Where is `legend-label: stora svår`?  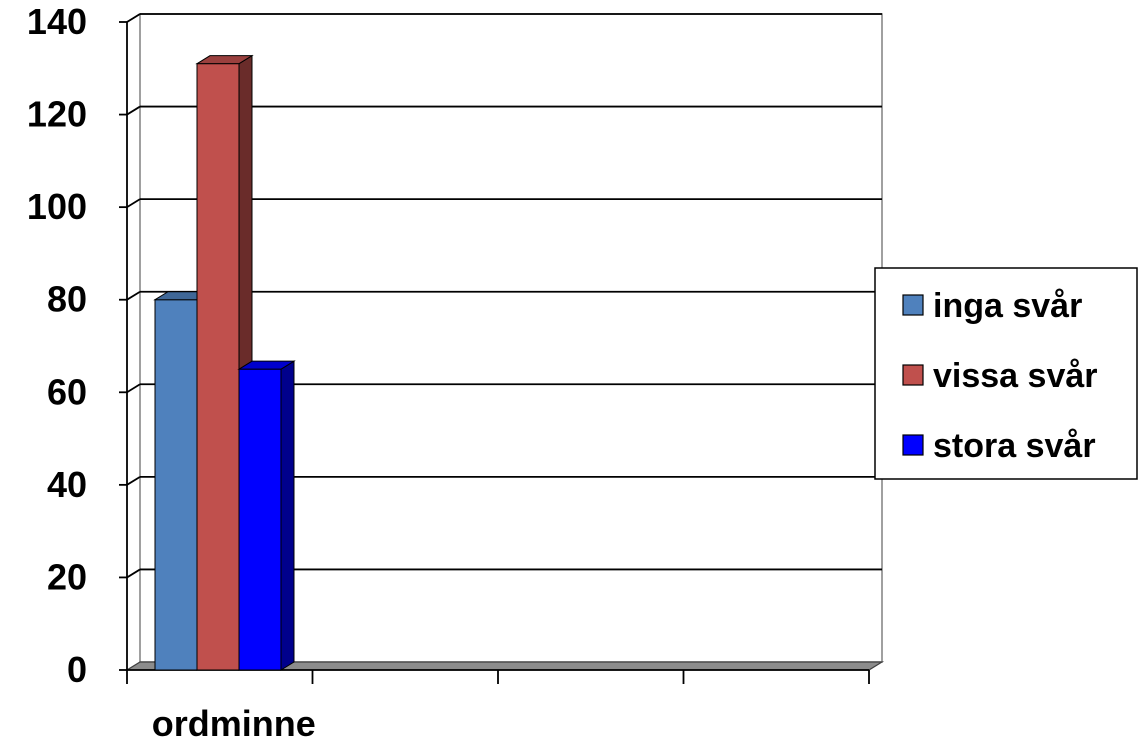
legend-label: stora svår is located at coordinates (1014, 446).